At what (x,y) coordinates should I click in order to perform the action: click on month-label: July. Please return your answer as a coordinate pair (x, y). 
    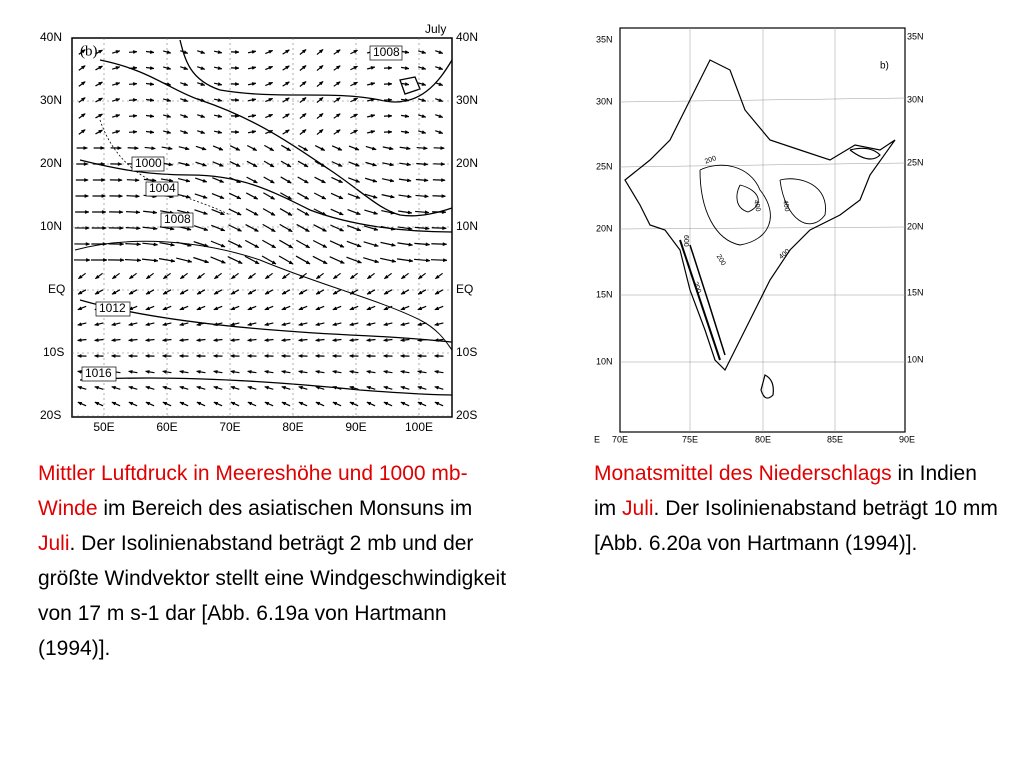
    Looking at the image, I should click on (435, 29).